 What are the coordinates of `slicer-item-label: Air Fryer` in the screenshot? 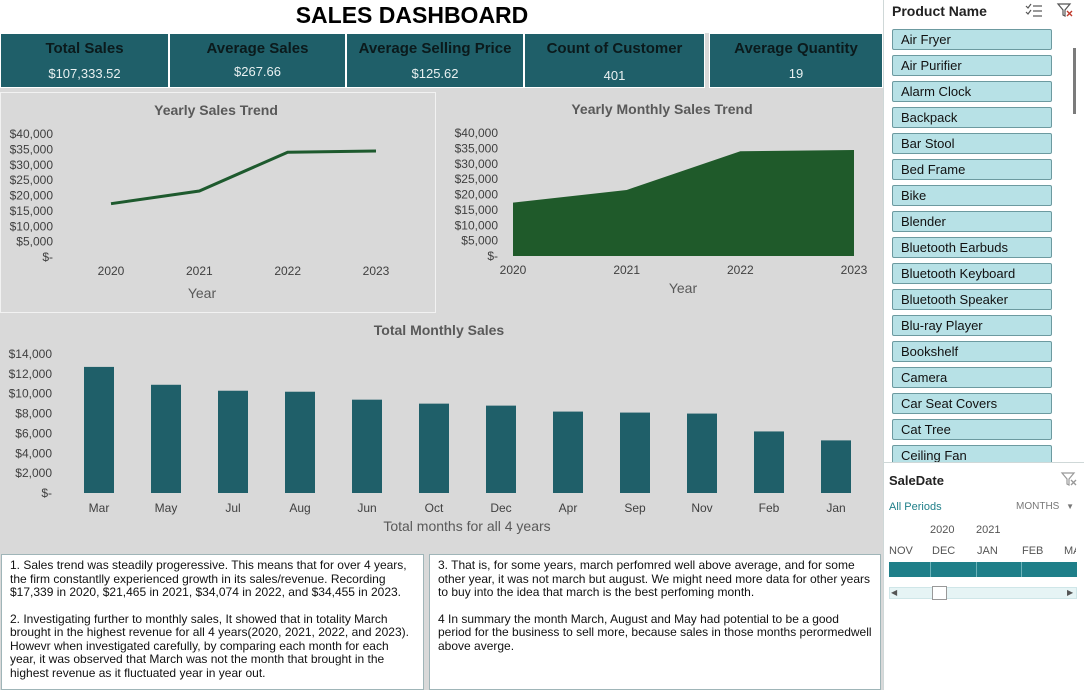 It's located at (926, 39).